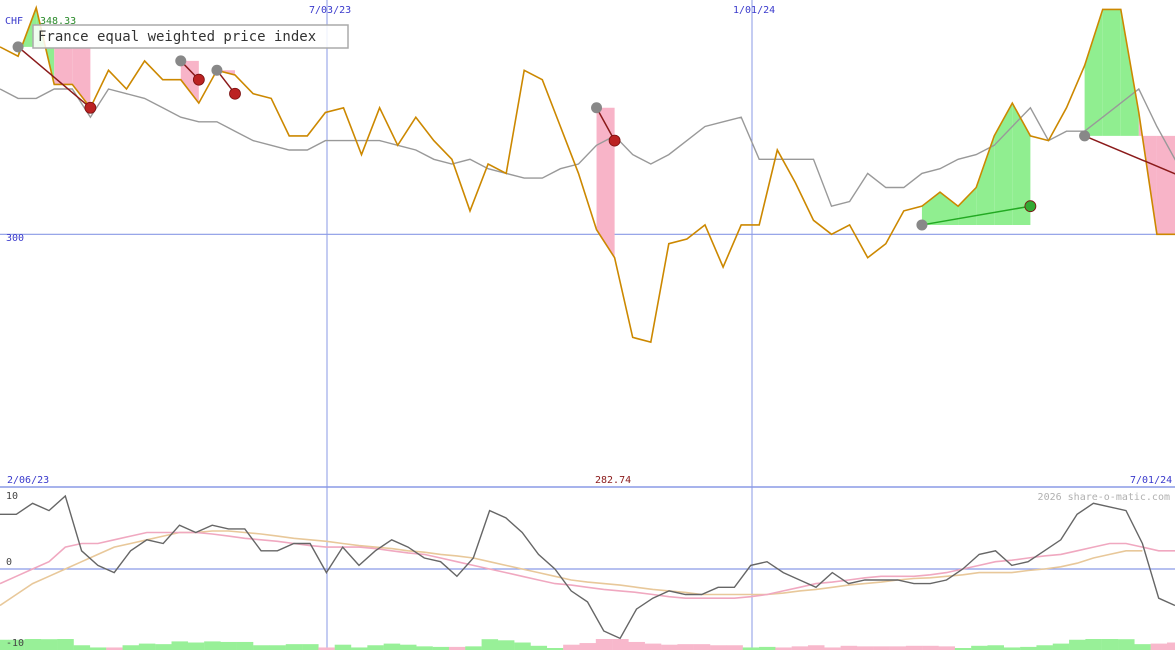  I want to click on top-value-label: 348.33, so click(58, 21).